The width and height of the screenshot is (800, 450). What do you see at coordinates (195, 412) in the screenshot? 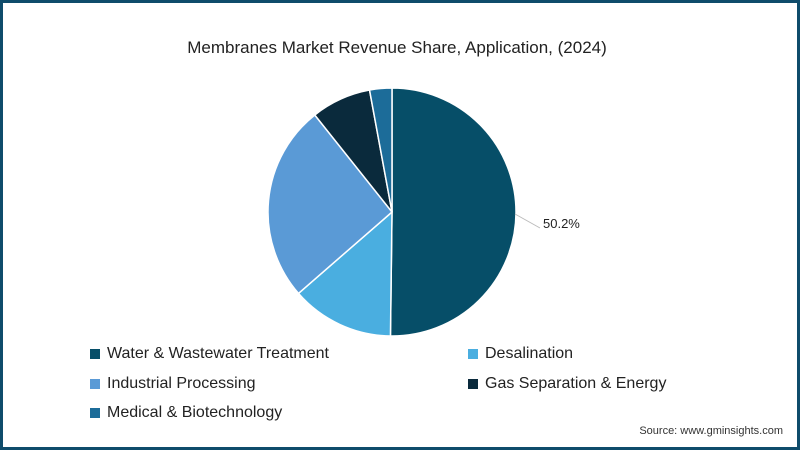
I see `legend-label: Medical & Biotechnology` at bounding box center [195, 412].